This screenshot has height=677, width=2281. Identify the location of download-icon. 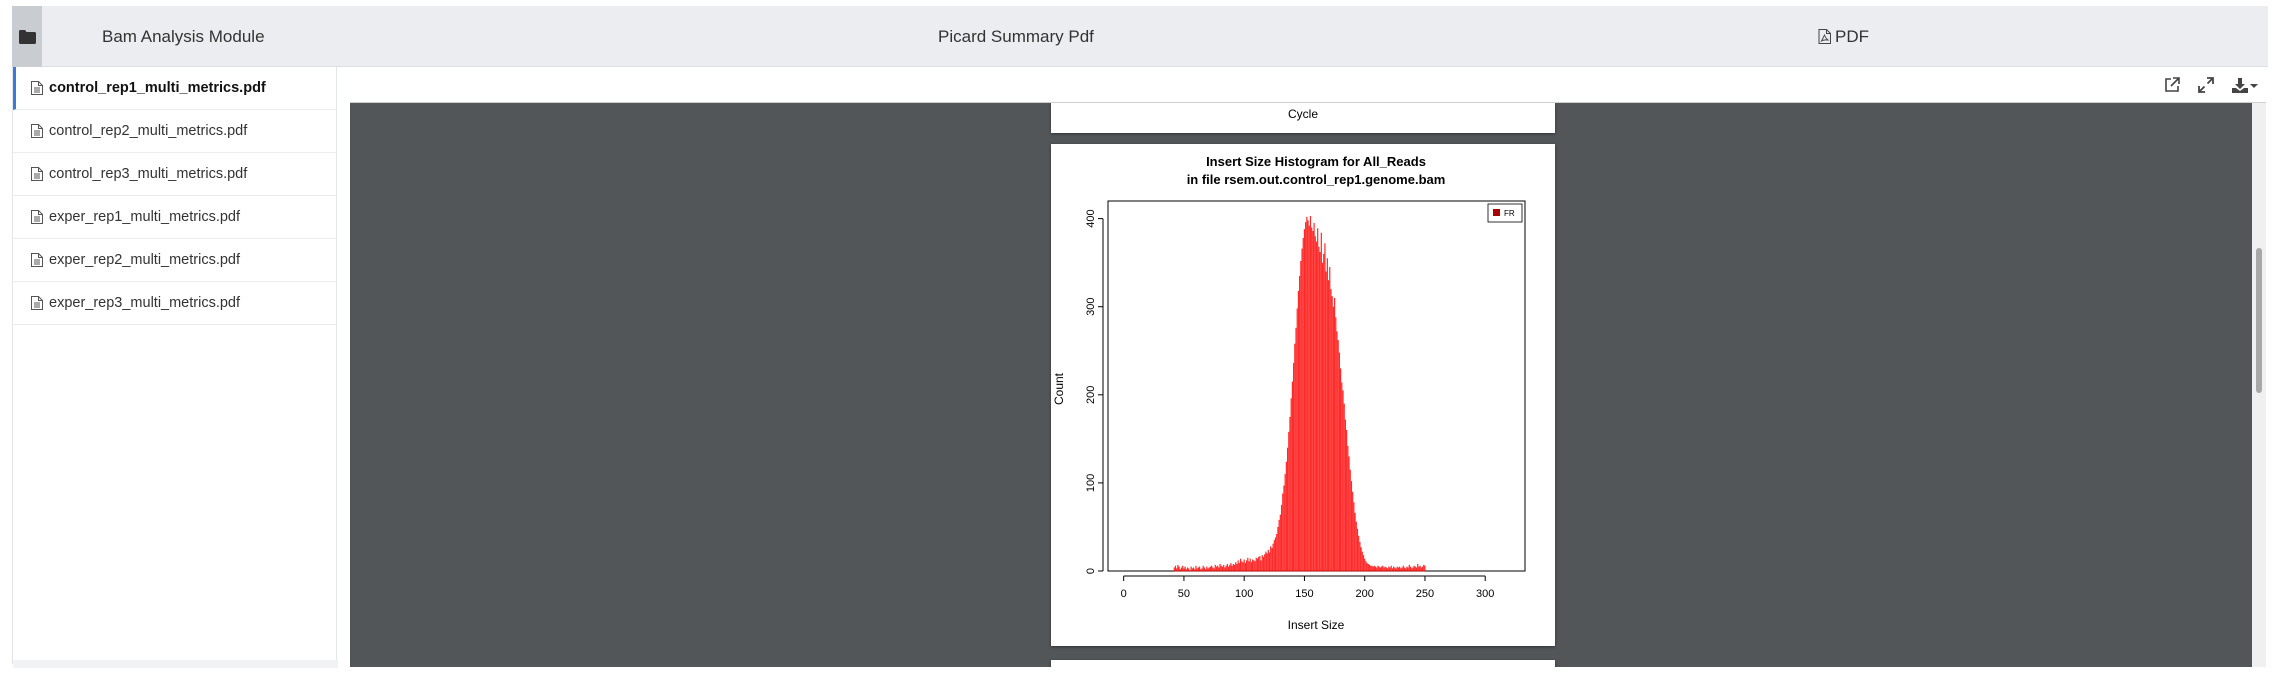
(2240, 85).